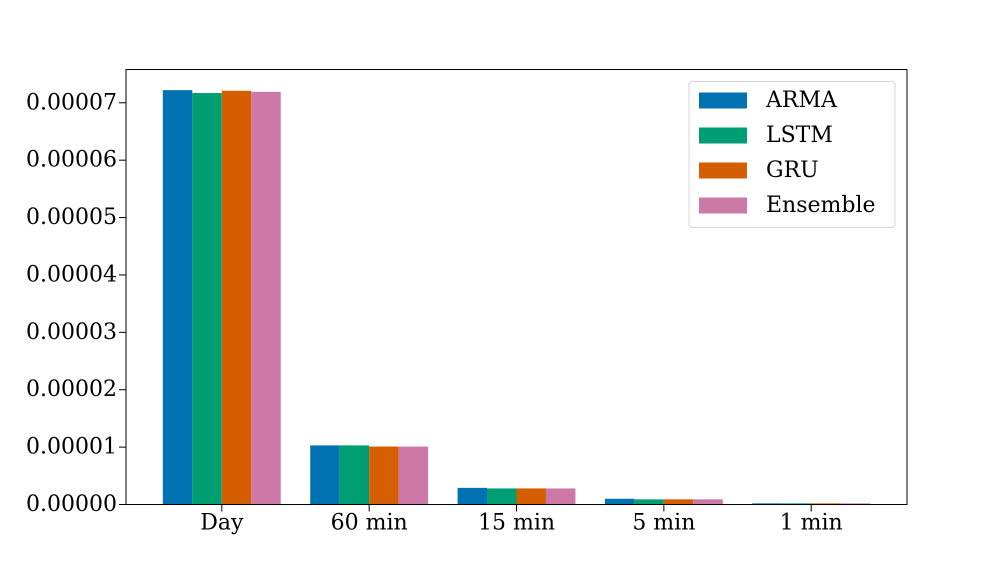  I want to click on y-tick-label: 0.00006, so click(71, 160).